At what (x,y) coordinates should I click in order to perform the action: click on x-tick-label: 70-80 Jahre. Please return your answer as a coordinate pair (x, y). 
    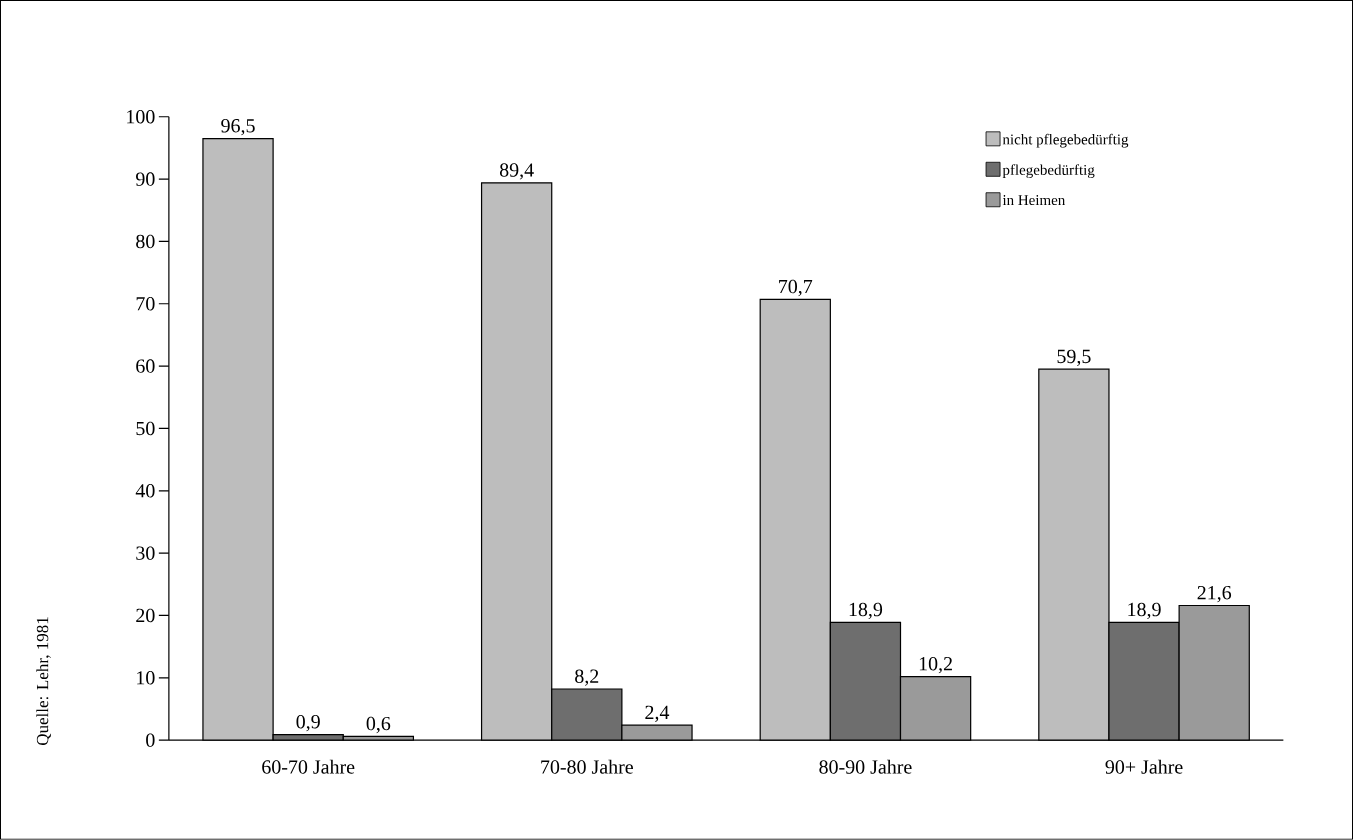
    Looking at the image, I should click on (587, 766).